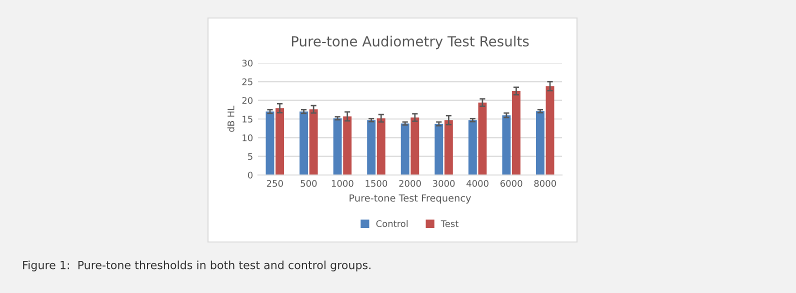  What do you see at coordinates (247, 100) in the screenshot?
I see `y-tick-label: 20` at bounding box center [247, 100].